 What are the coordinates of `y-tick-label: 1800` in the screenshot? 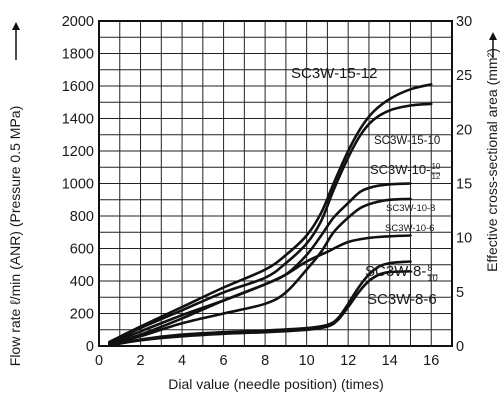 It's located at (78, 55).